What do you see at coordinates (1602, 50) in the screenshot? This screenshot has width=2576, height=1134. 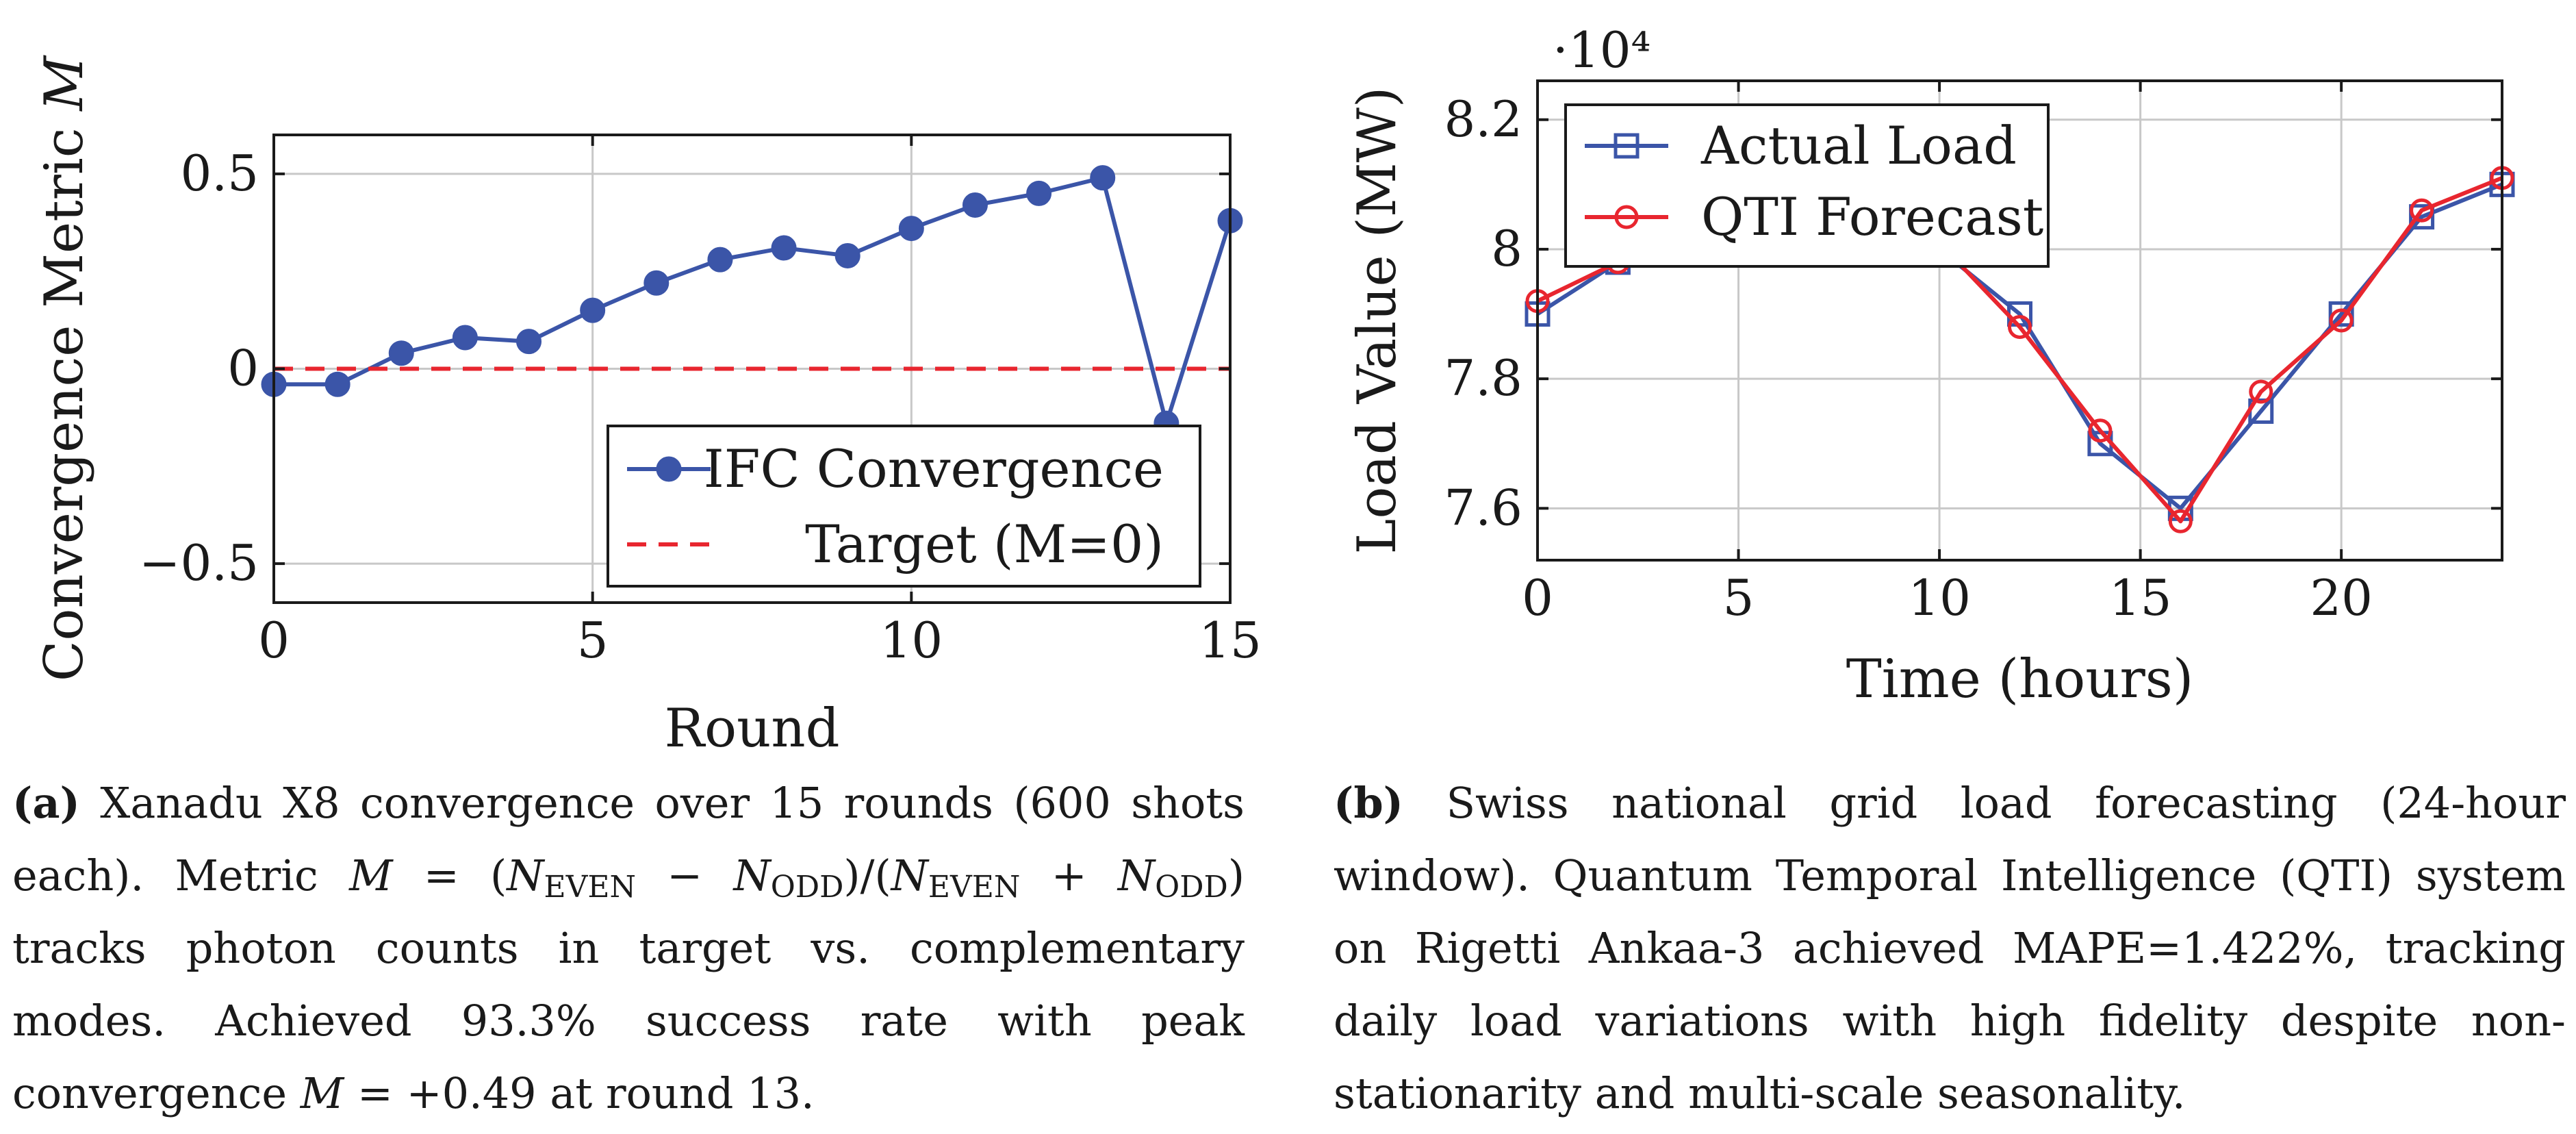 I see `scale-label: ·10⁴` at bounding box center [1602, 50].